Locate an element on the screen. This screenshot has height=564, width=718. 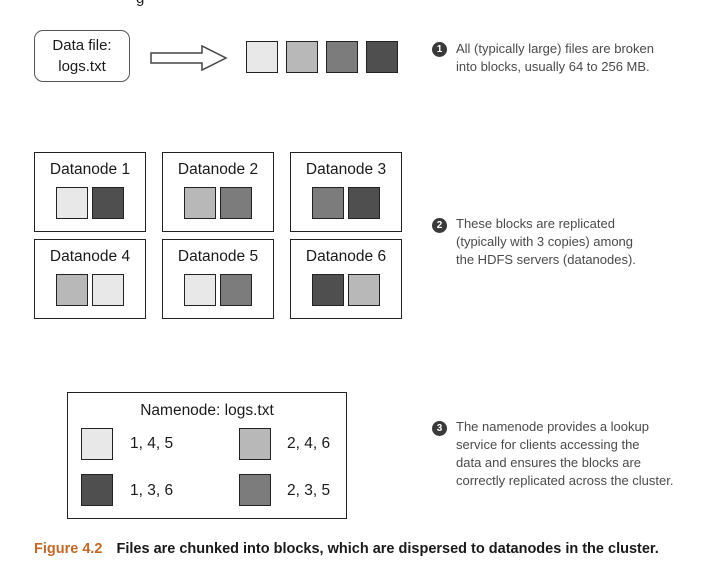
note-1-line-1: All (typically large) files are broken is located at coordinates (555, 48).